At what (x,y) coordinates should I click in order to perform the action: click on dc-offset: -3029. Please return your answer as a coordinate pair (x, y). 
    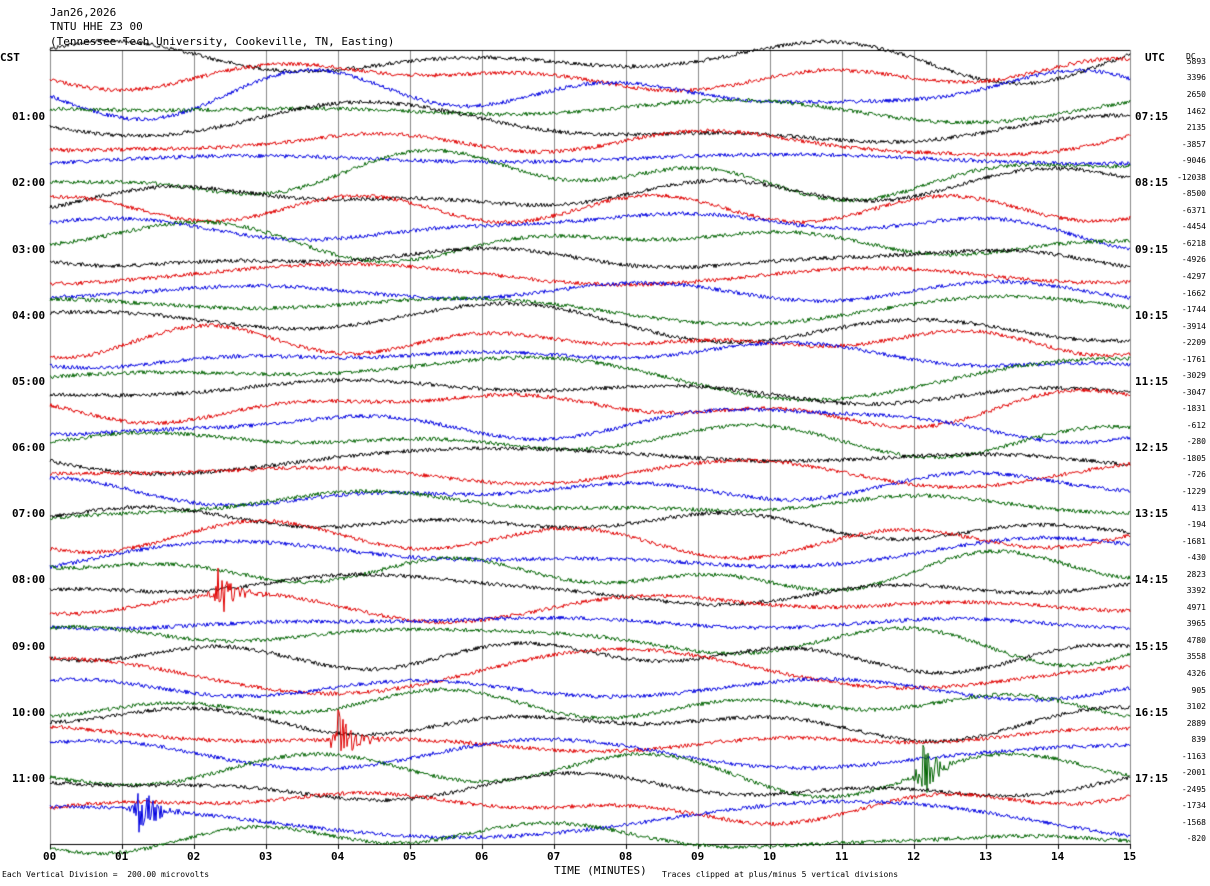
    Looking at the image, I should click on (1193, 376).